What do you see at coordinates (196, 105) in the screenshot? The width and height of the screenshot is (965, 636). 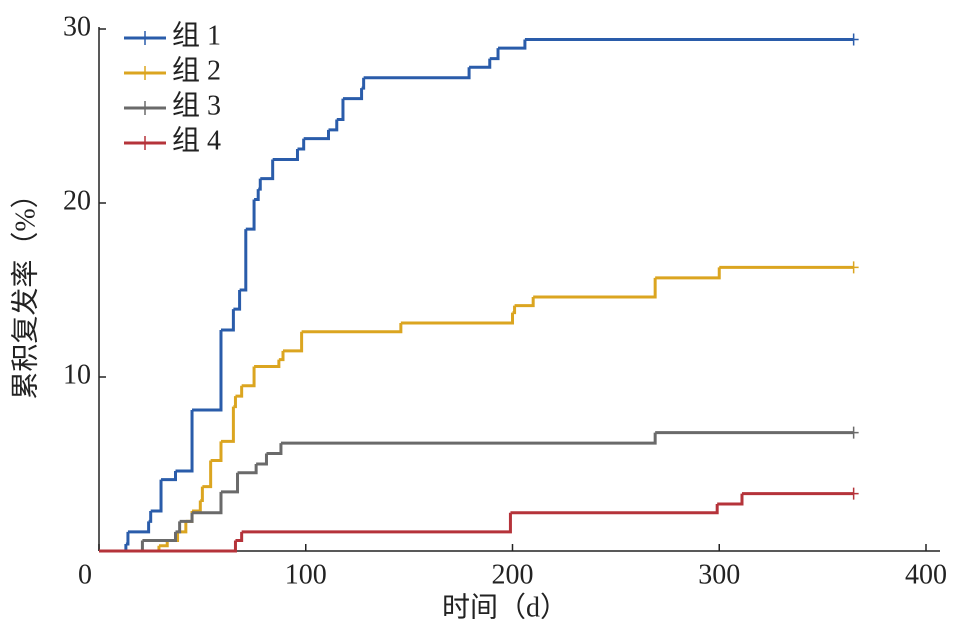 I see `legend-label: 组 3` at bounding box center [196, 105].